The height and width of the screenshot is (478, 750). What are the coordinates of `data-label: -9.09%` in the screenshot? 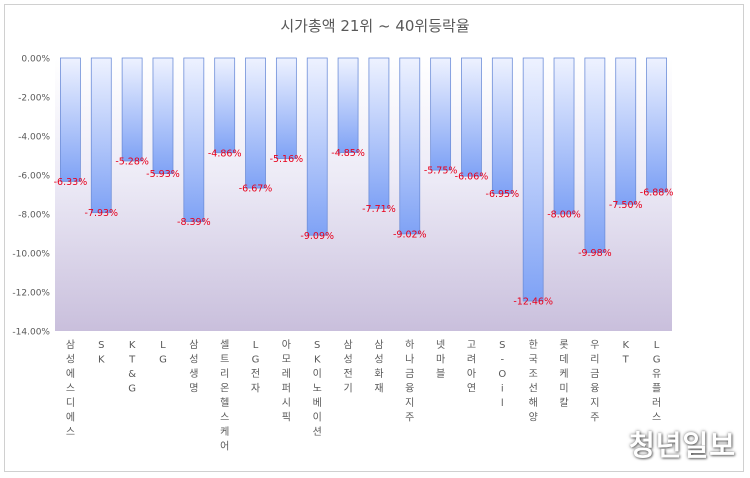 It's located at (317, 236).